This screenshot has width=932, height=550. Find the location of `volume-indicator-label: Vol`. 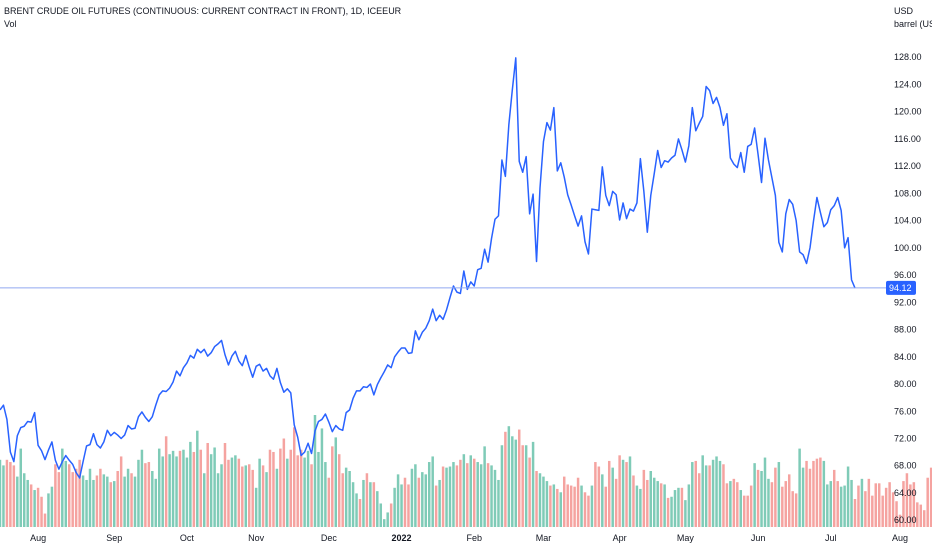

volume-indicator-label: Vol is located at coordinates (10, 24).